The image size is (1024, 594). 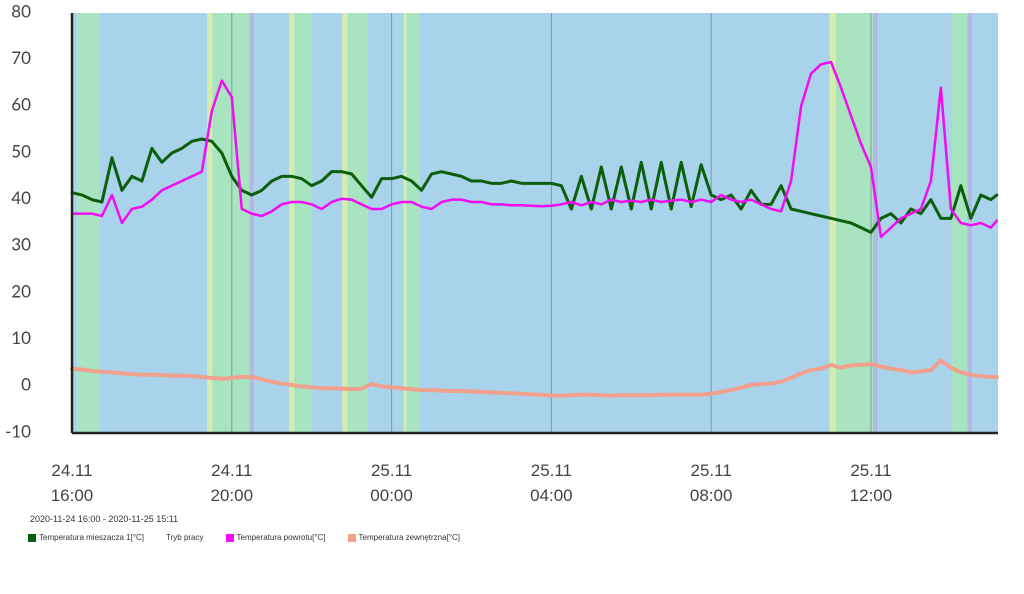 I want to click on y-tick-label: 0, so click(x=26, y=384).